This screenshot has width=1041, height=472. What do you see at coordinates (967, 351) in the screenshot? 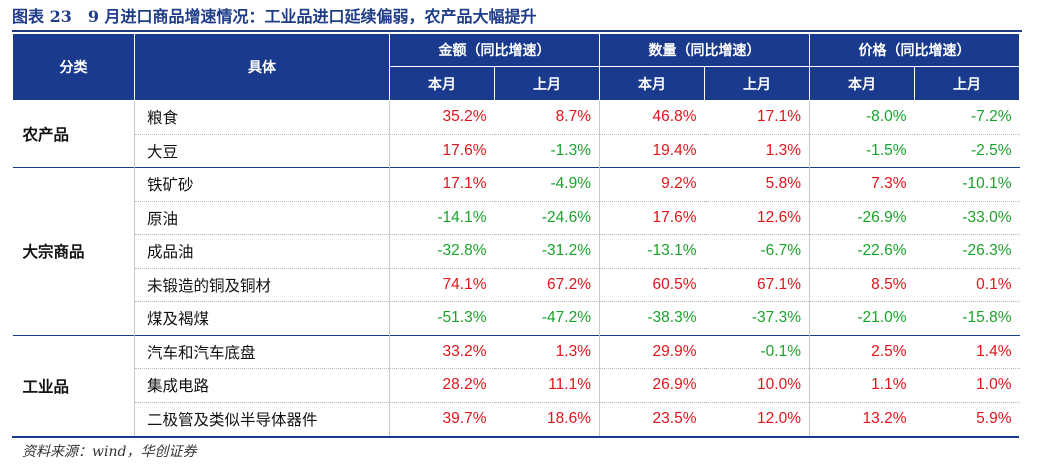
I see `value-cell: 1.4%` at bounding box center [967, 351].